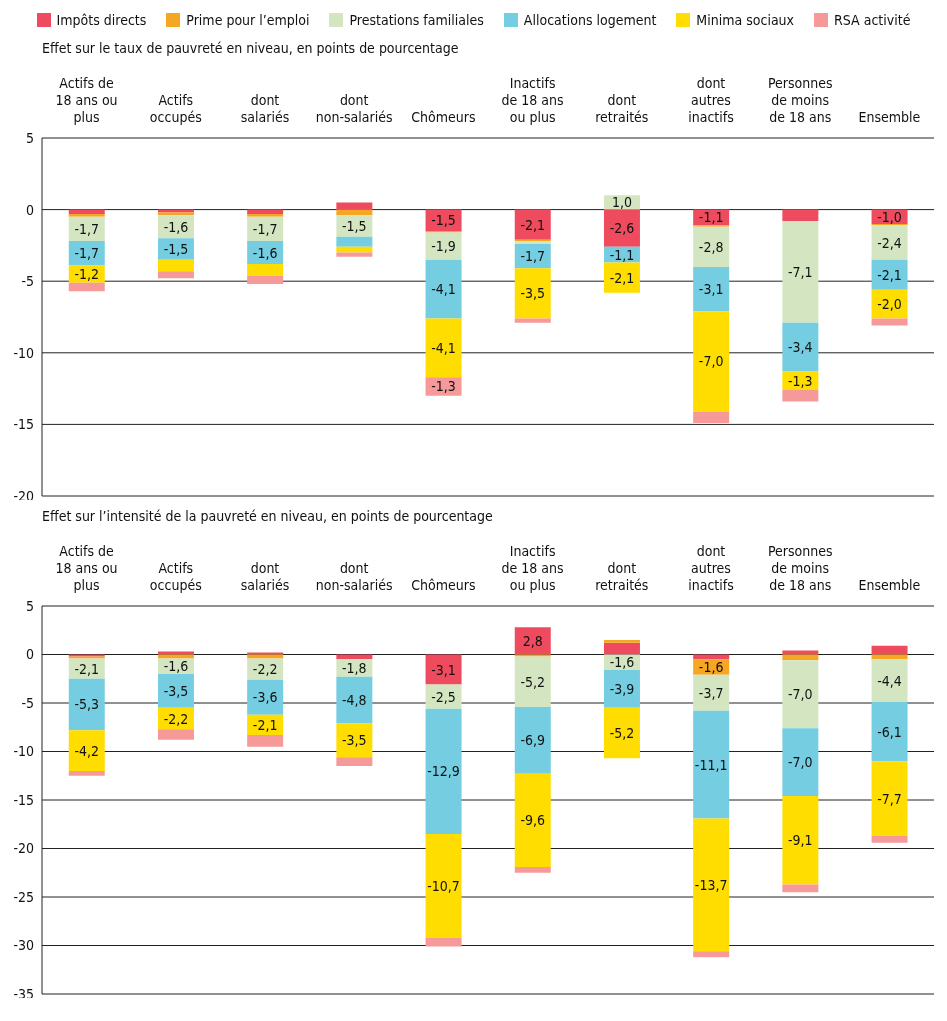 Image resolution: width=947 pixels, height=1021 pixels. I want to click on data-label: -3,1, so click(711, 289).